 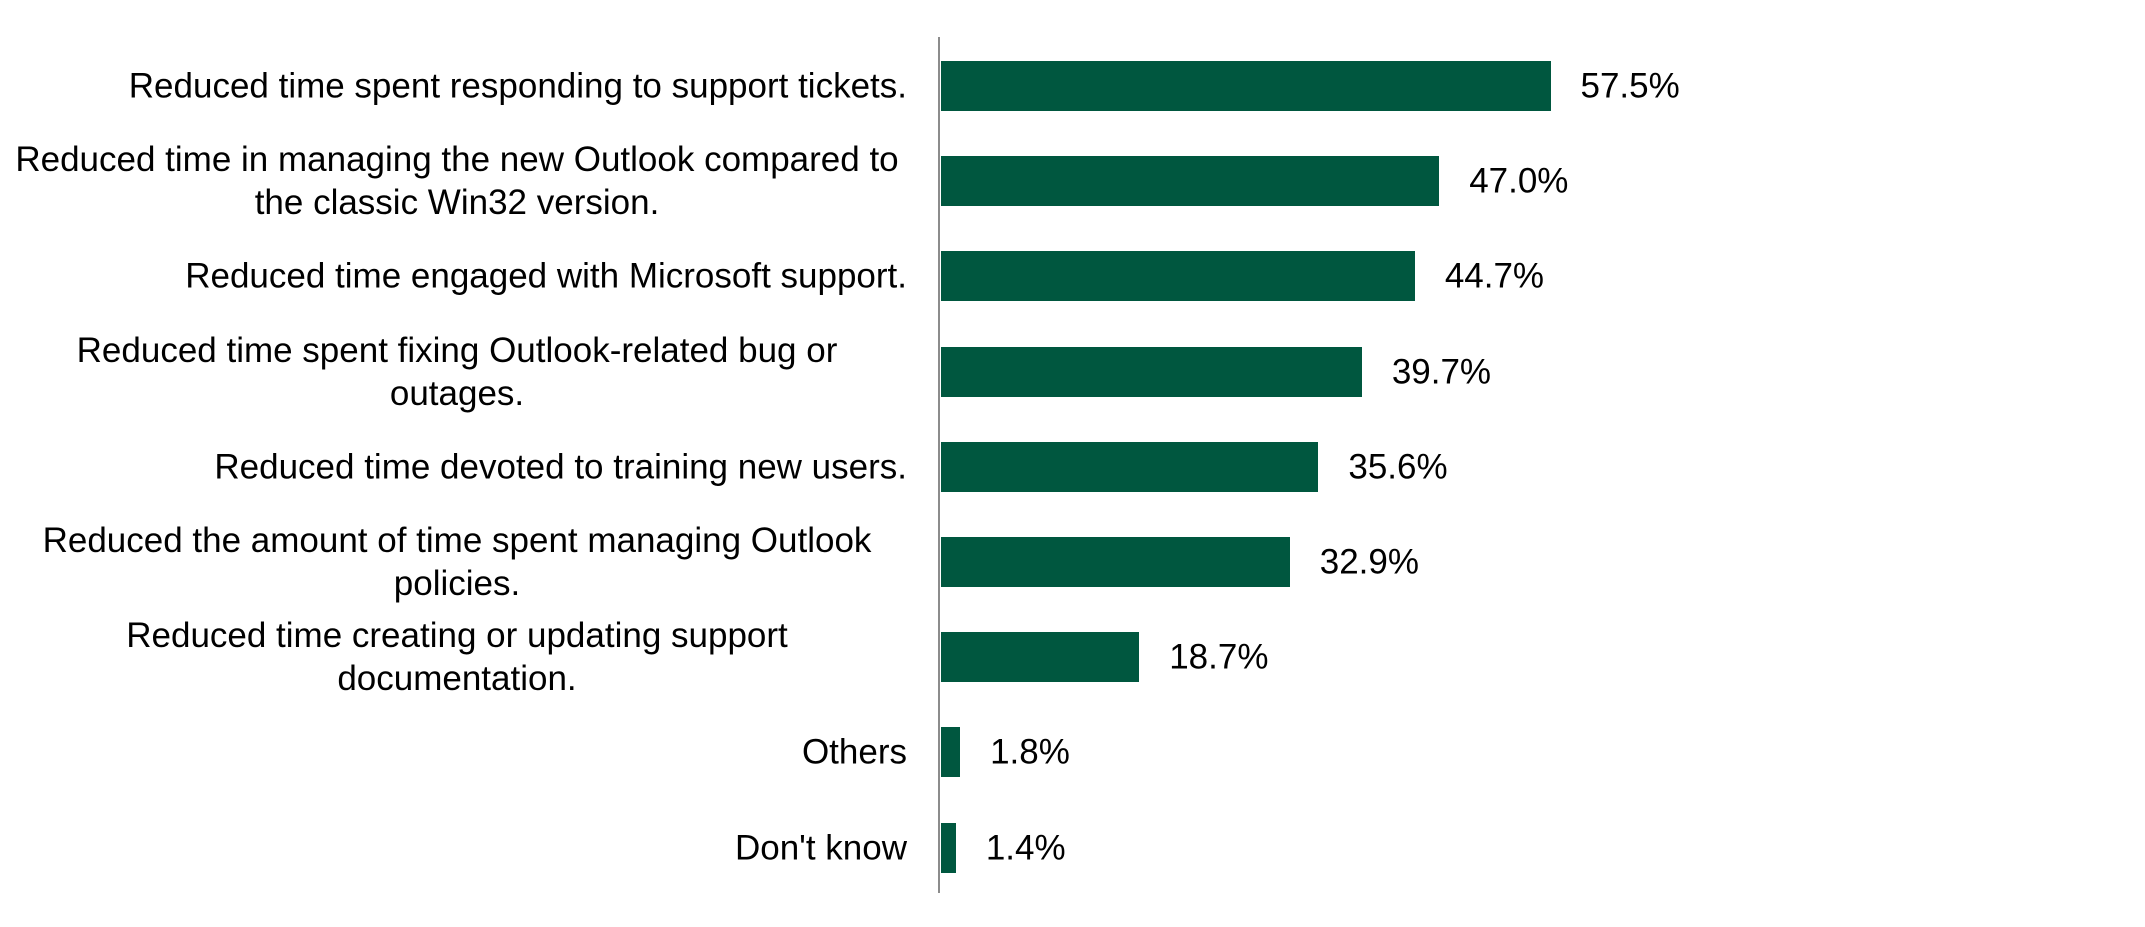 I want to click on value-label: 47.0%, so click(x=1519, y=181).